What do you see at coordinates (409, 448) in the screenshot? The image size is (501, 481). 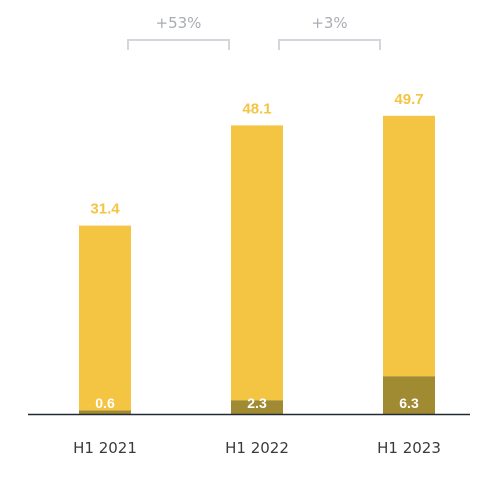 I see `x-tick-label-3: H1 2023` at bounding box center [409, 448].